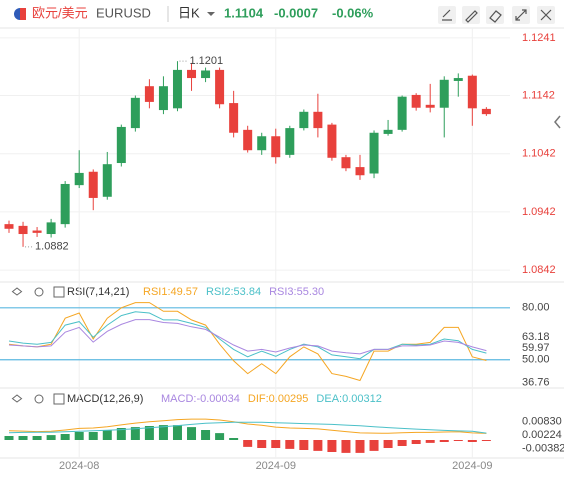 This screenshot has width=564, height=478. I want to click on y-tick-label: 1.0842, so click(539, 270).